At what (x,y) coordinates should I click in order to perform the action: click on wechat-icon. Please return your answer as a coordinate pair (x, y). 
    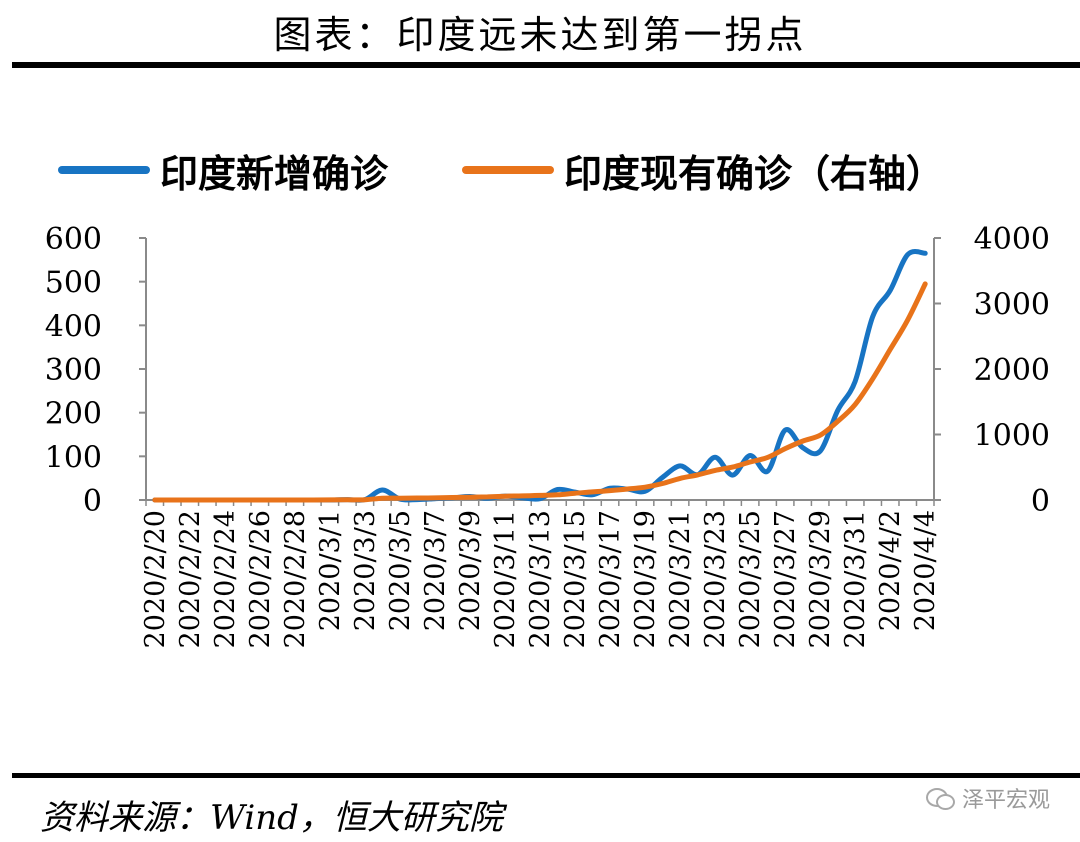
    Looking at the image, I should click on (940, 798).